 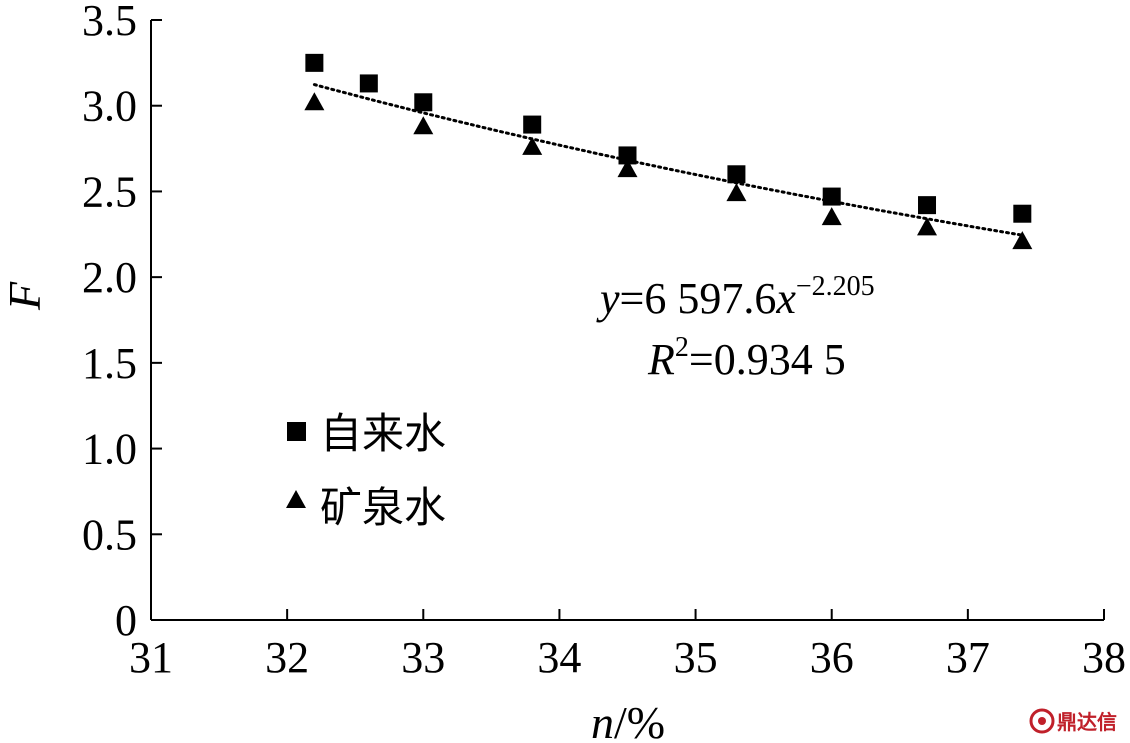 I want to click on y-tick-label: 3.5, so click(x=109, y=22).